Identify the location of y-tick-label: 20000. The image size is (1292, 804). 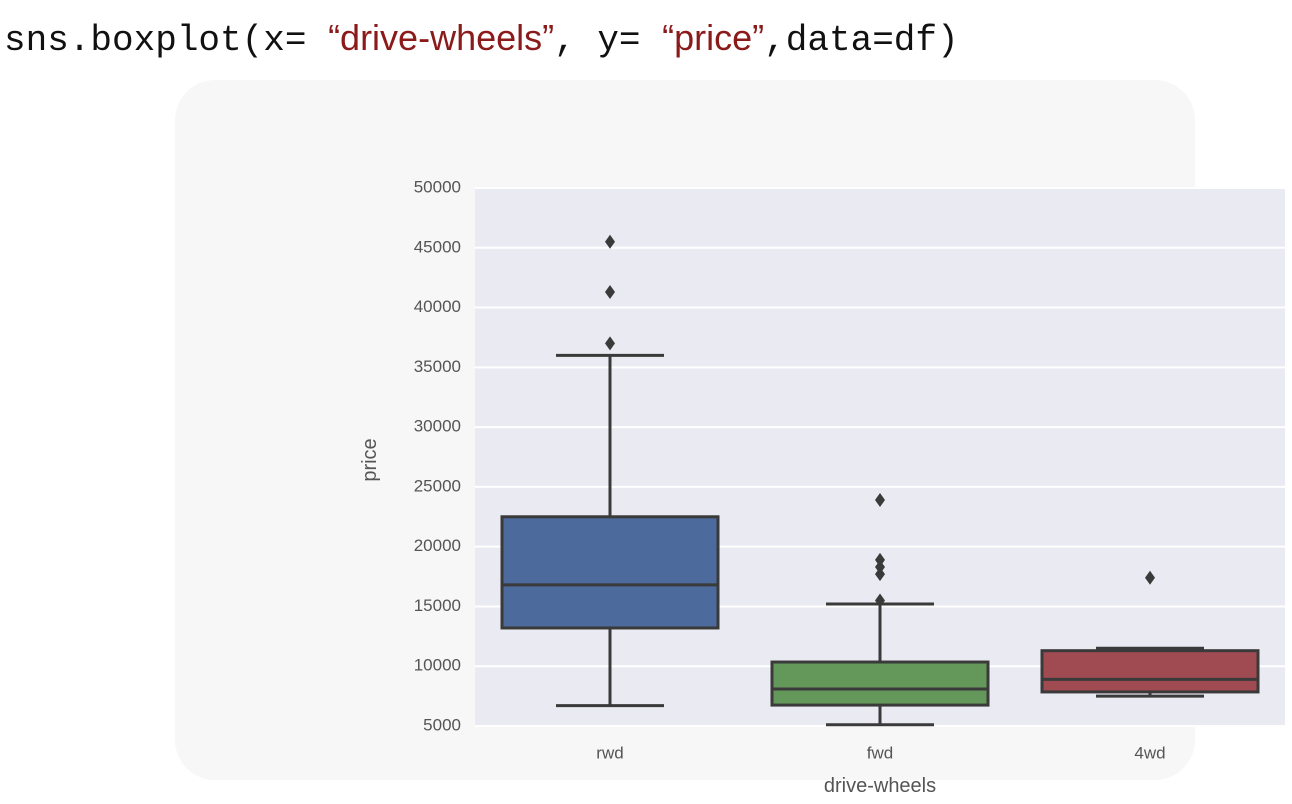
(437, 545).